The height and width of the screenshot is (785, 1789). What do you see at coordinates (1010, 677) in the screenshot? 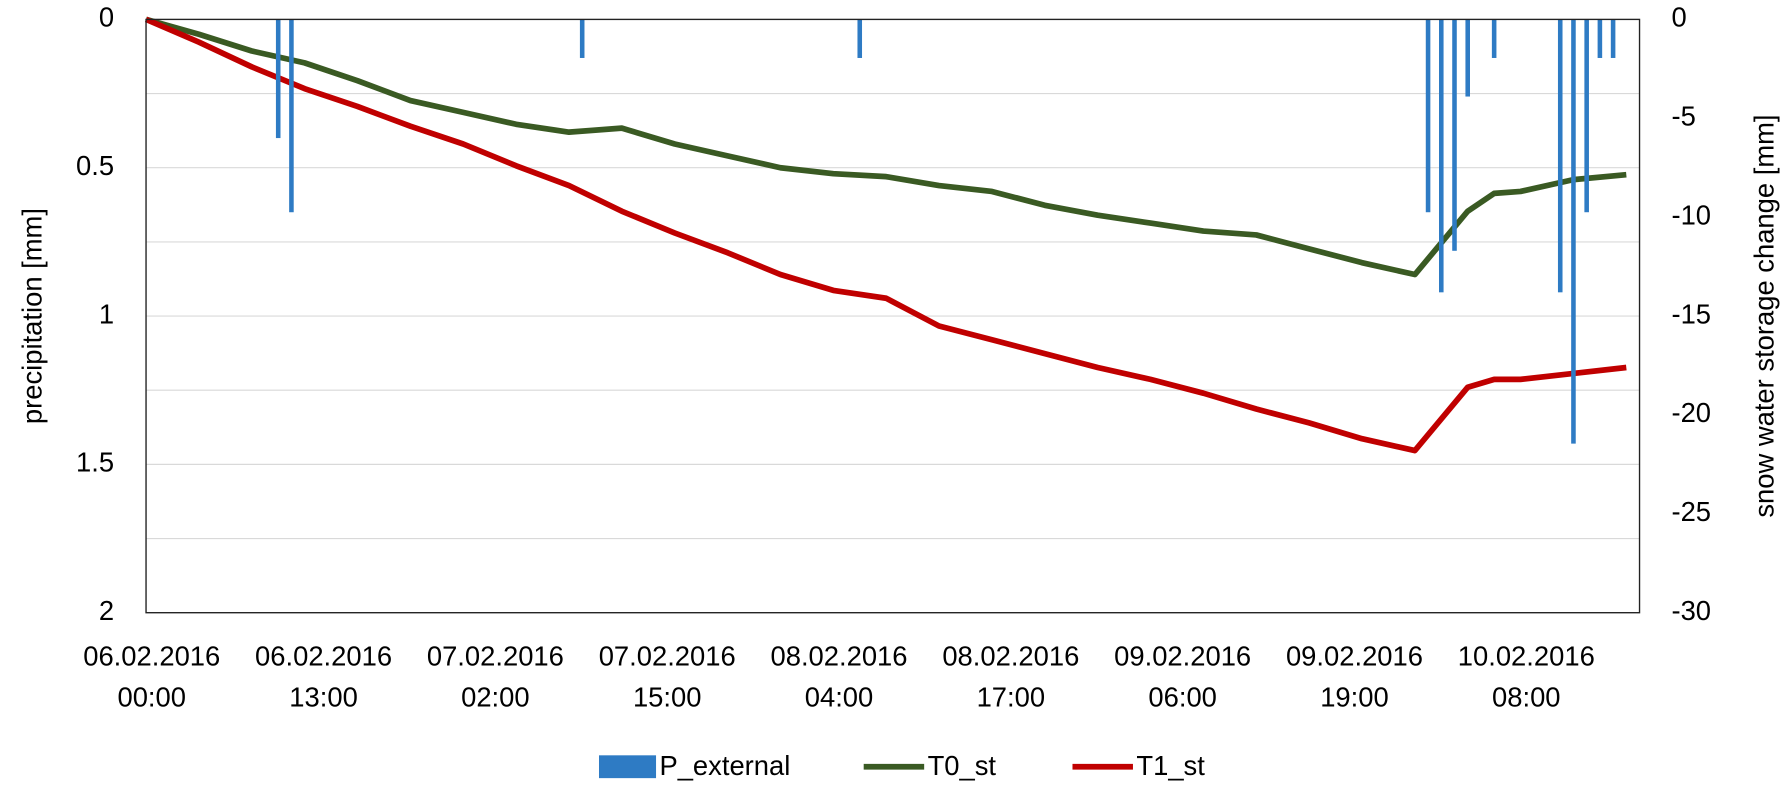
I see `x-tick-label: 08.02.2016 17:00` at bounding box center [1010, 677].